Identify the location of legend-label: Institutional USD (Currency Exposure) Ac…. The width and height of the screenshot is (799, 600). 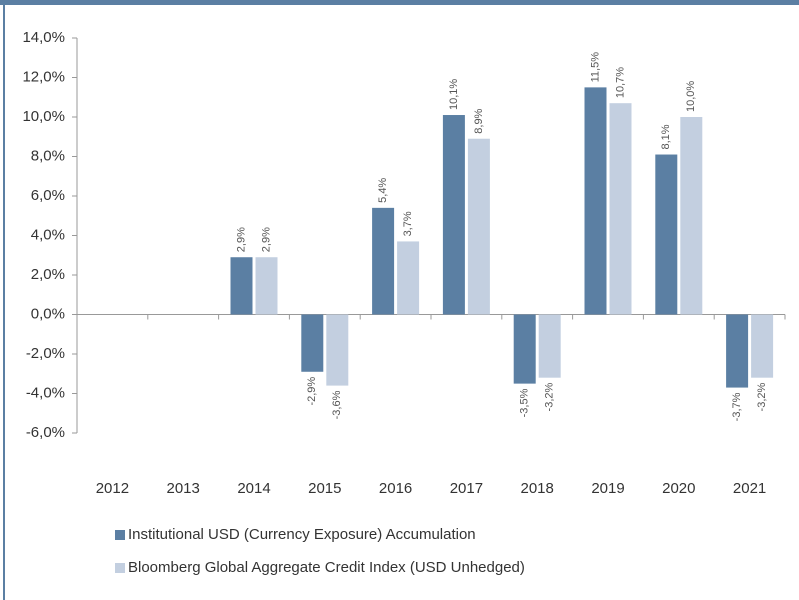
(302, 534).